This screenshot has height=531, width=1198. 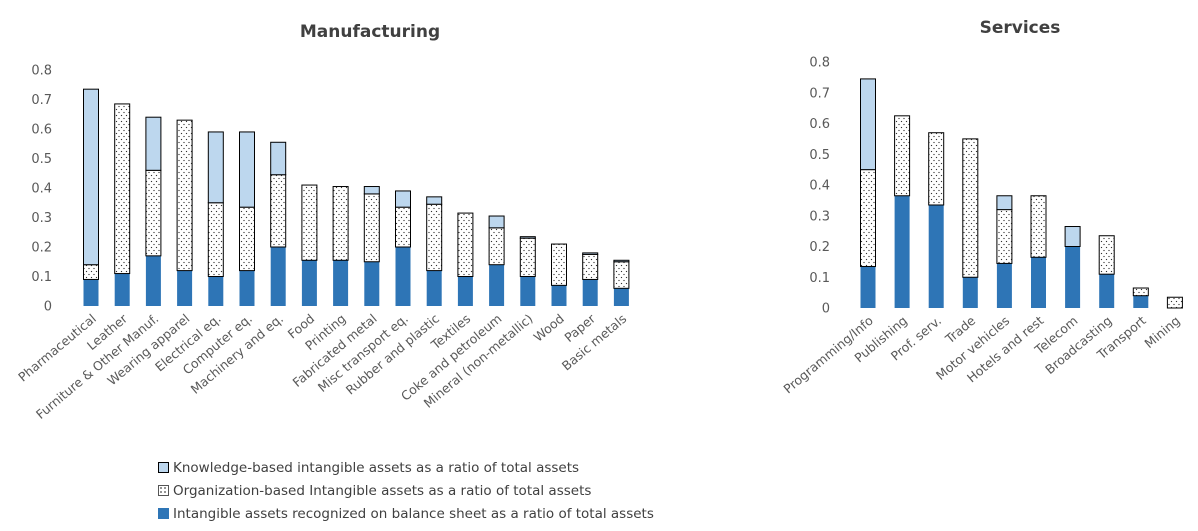 What do you see at coordinates (1161, 332) in the screenshot?
I see `category-label: Mining` at bounding box center [1161, 332].